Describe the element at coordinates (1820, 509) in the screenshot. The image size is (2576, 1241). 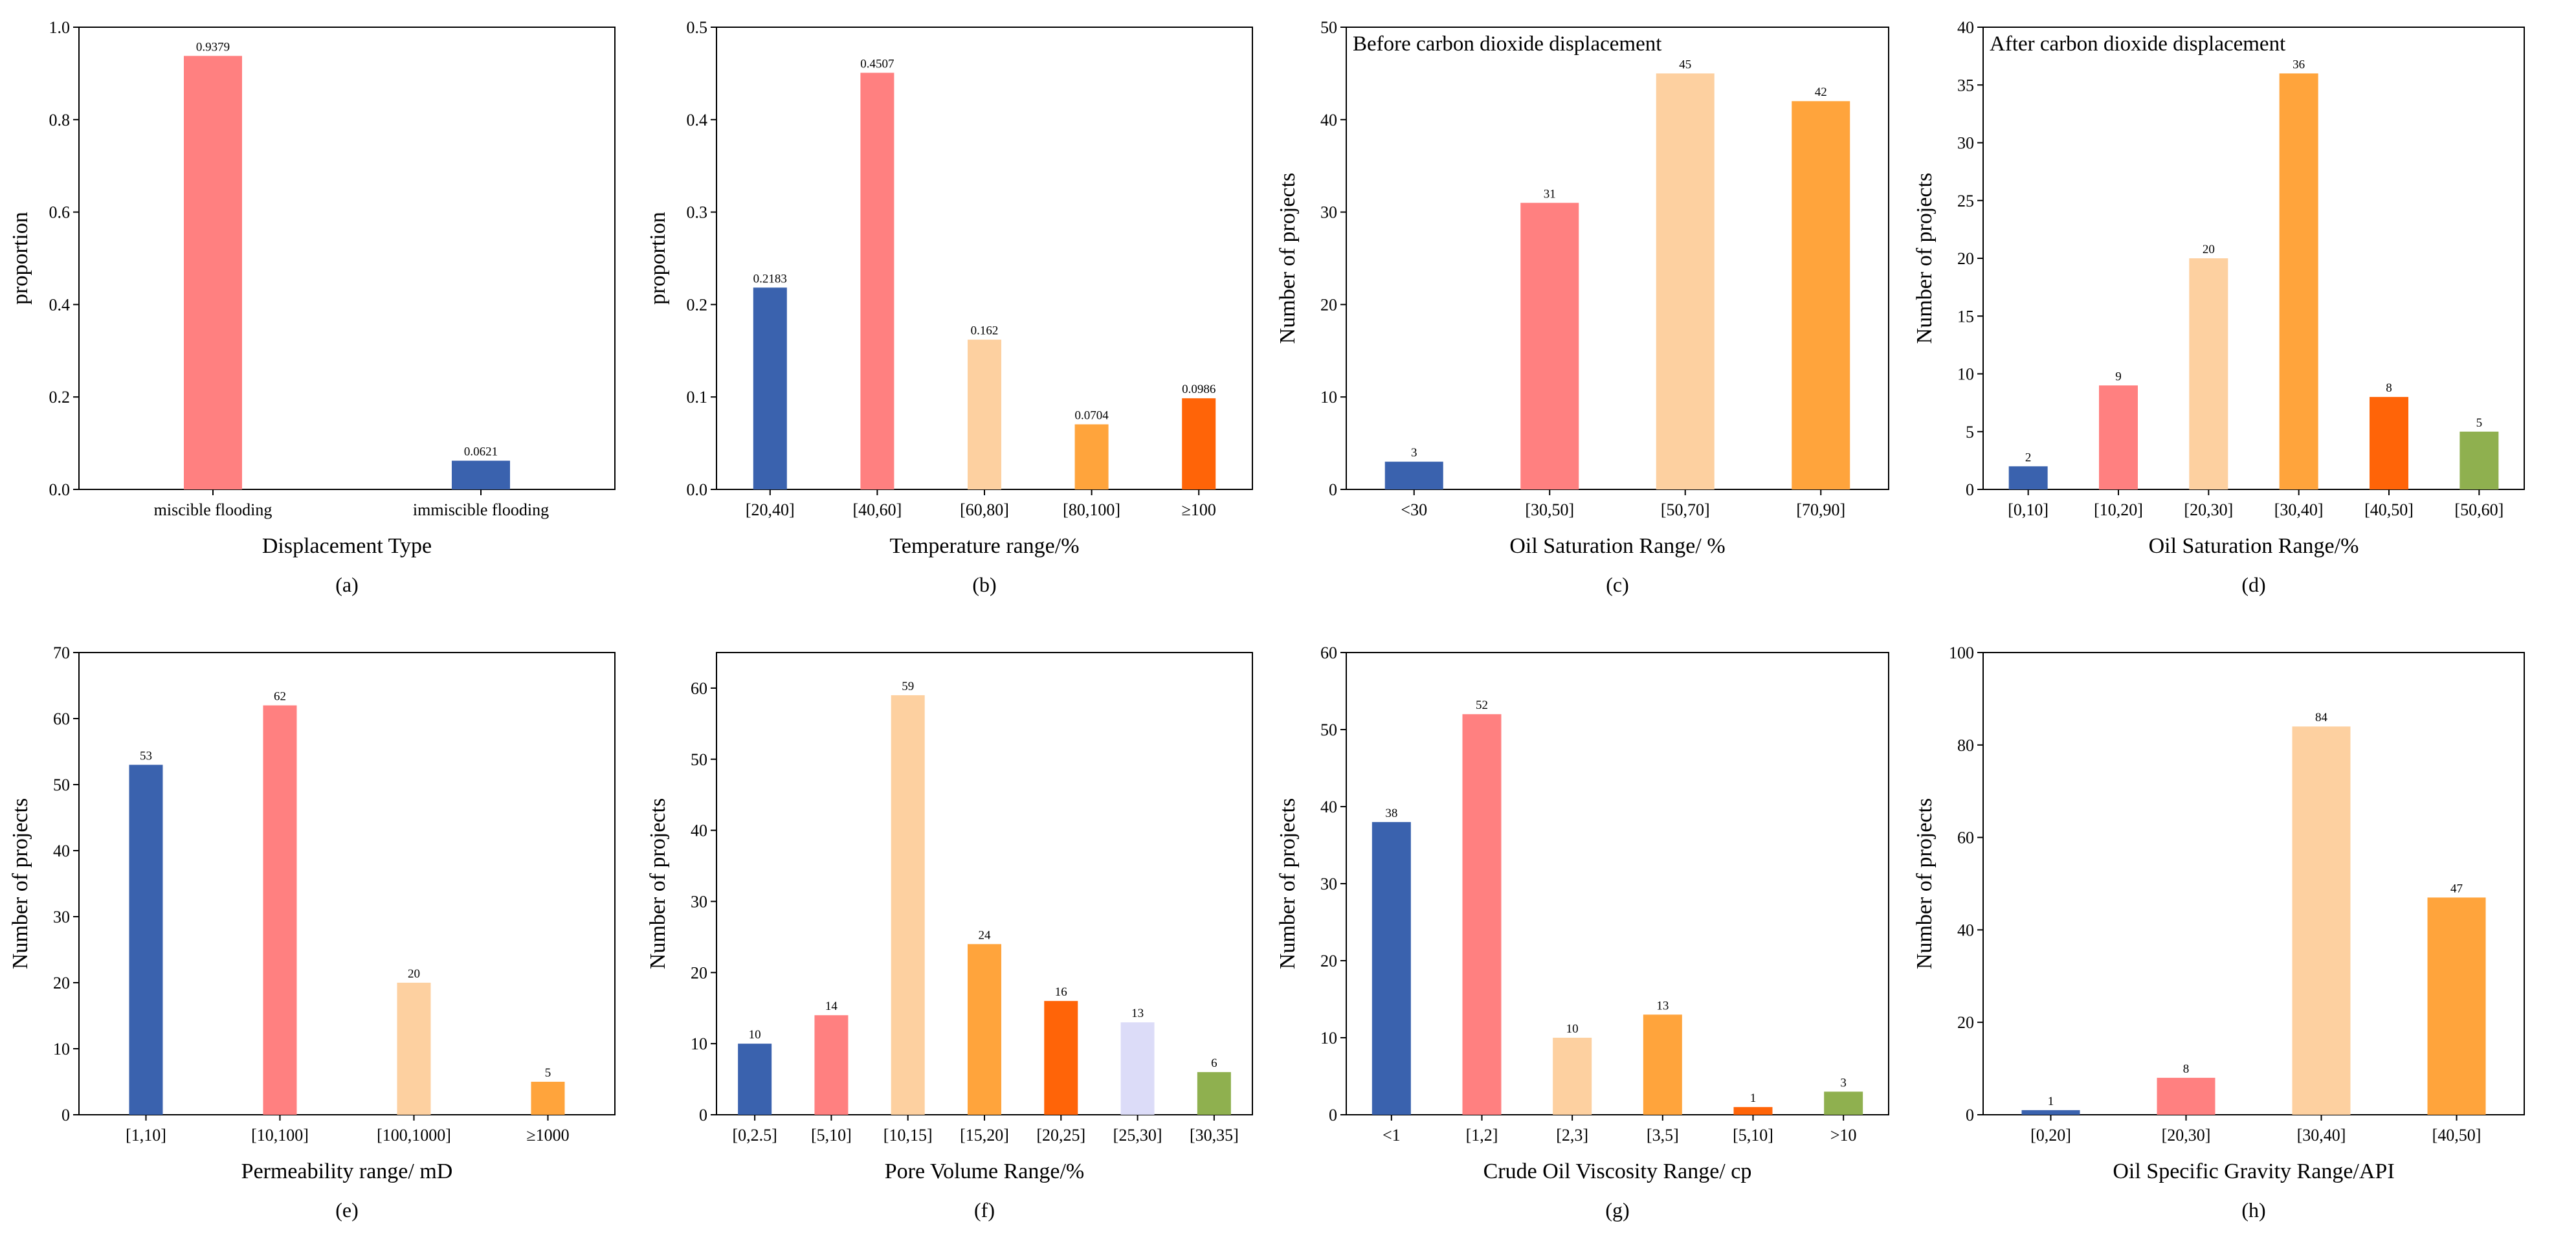
I see `x-tick-label: [70,90]` at that location.